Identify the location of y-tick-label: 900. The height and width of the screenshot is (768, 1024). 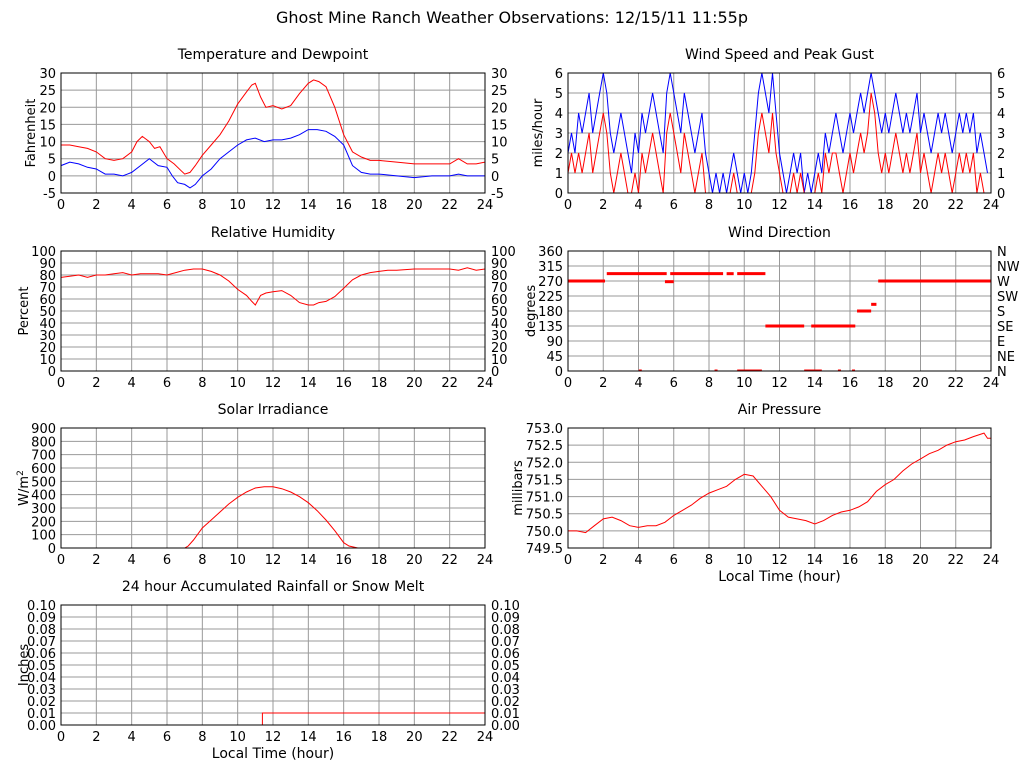
(43, 429).